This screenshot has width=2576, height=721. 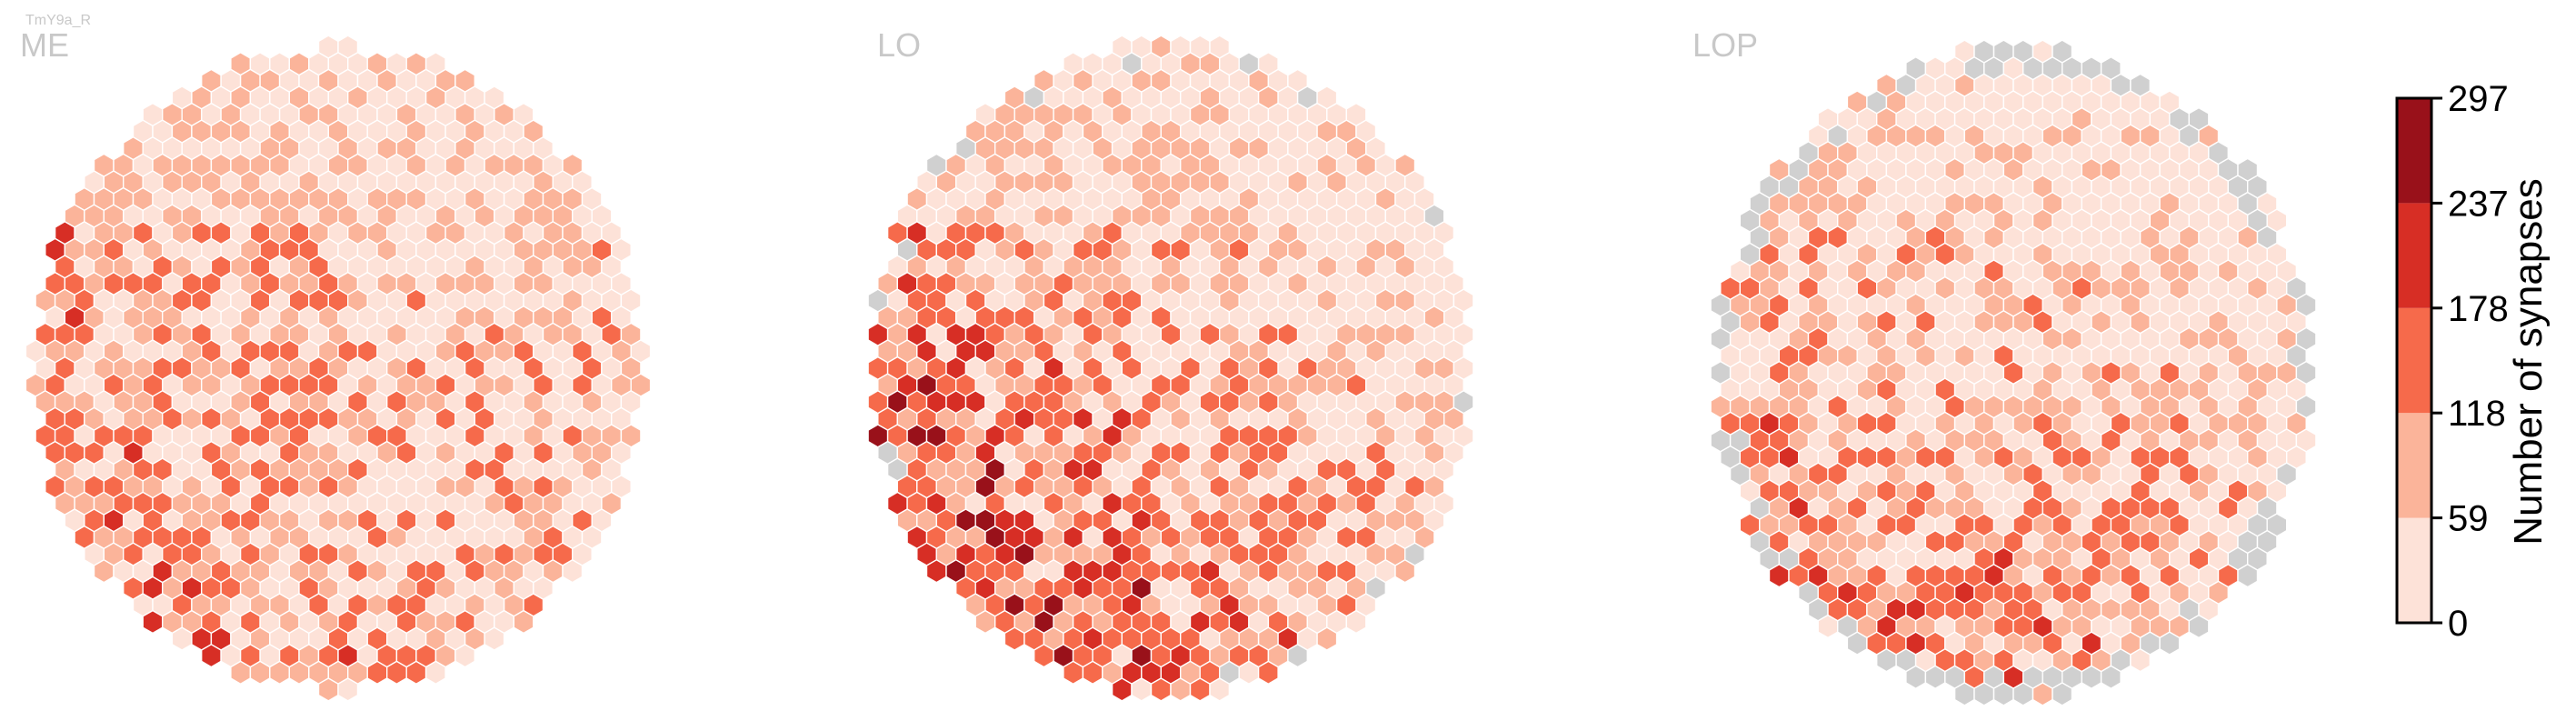 I want to click on colorbar-tick-label: 59, so click(x=2468, y=519).